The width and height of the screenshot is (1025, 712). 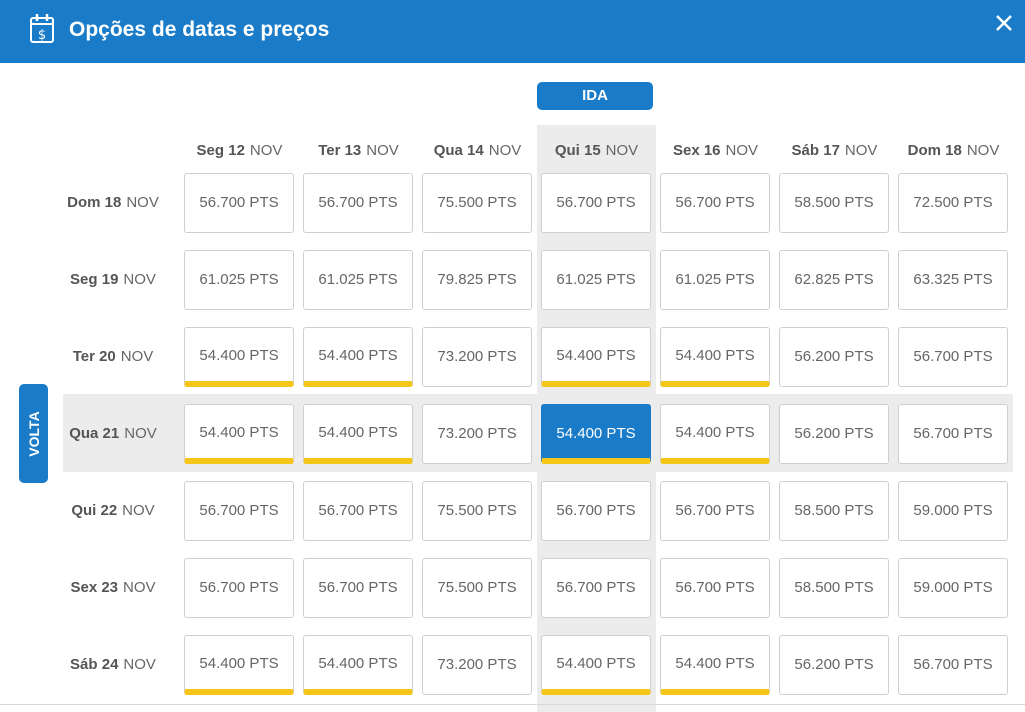 I want to click on return-date-header: Dom 18 NOV, so click(x=113, y=203).